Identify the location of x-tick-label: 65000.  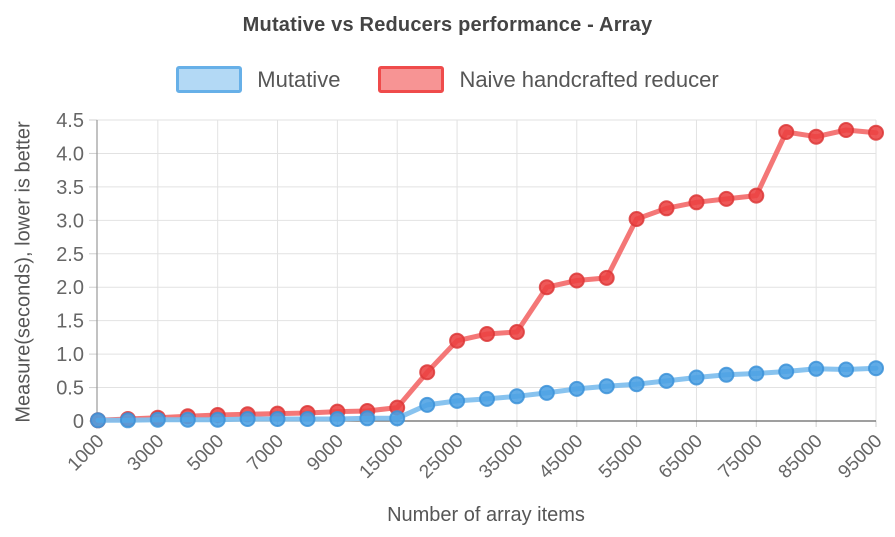
(681, 457).